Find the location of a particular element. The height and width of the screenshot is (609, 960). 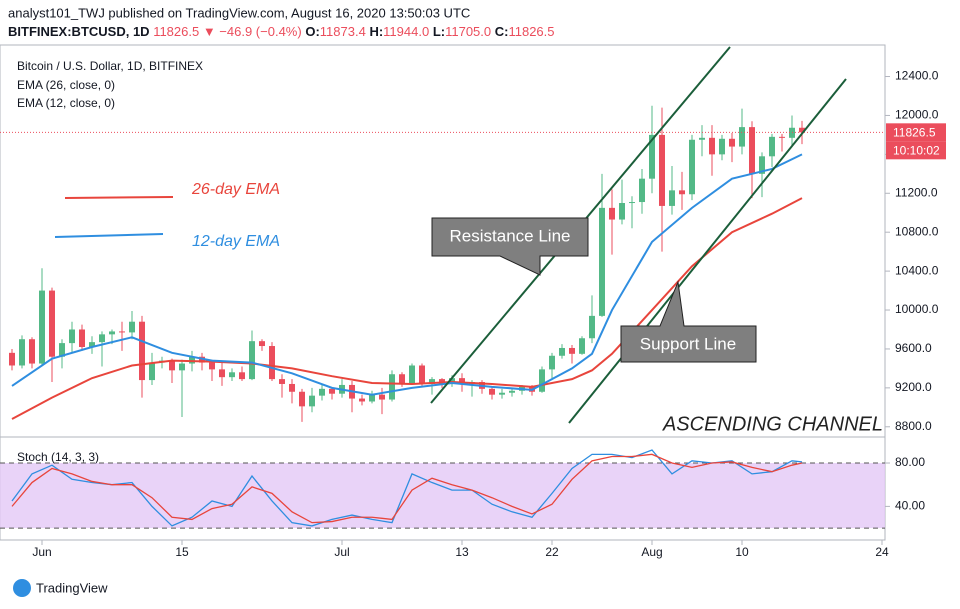

open-key: O: is located at coordinates (312, 31).